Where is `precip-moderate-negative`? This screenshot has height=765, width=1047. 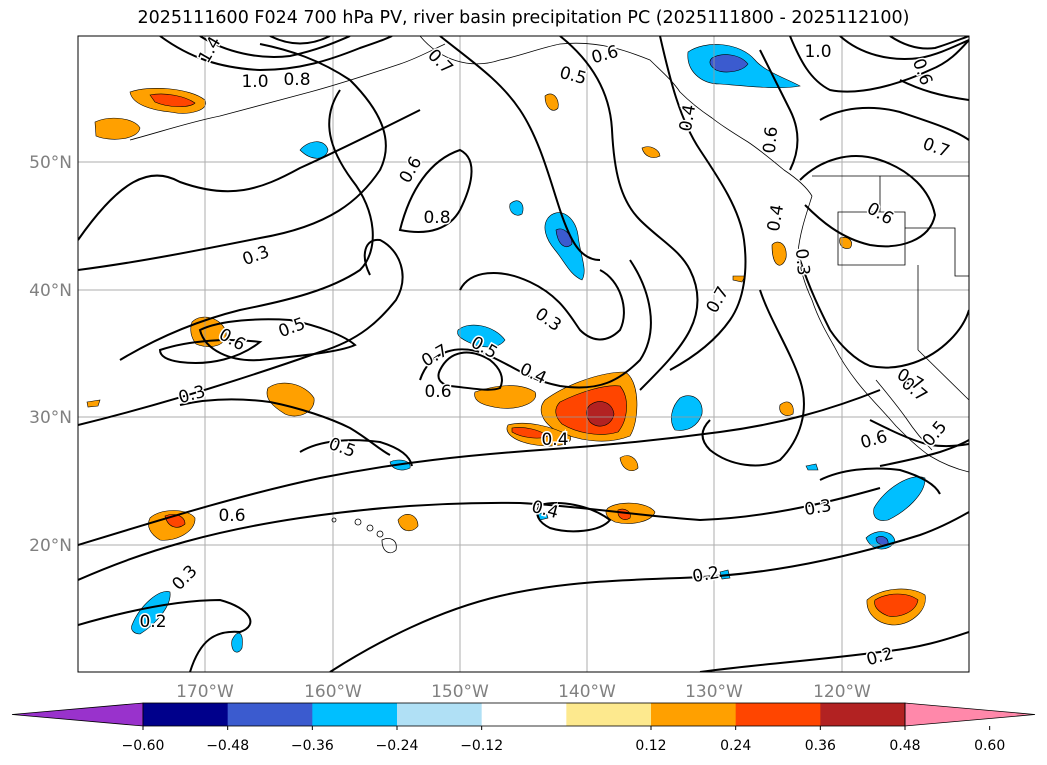 precip-moderate-negative is located at coordinates (729, 63).